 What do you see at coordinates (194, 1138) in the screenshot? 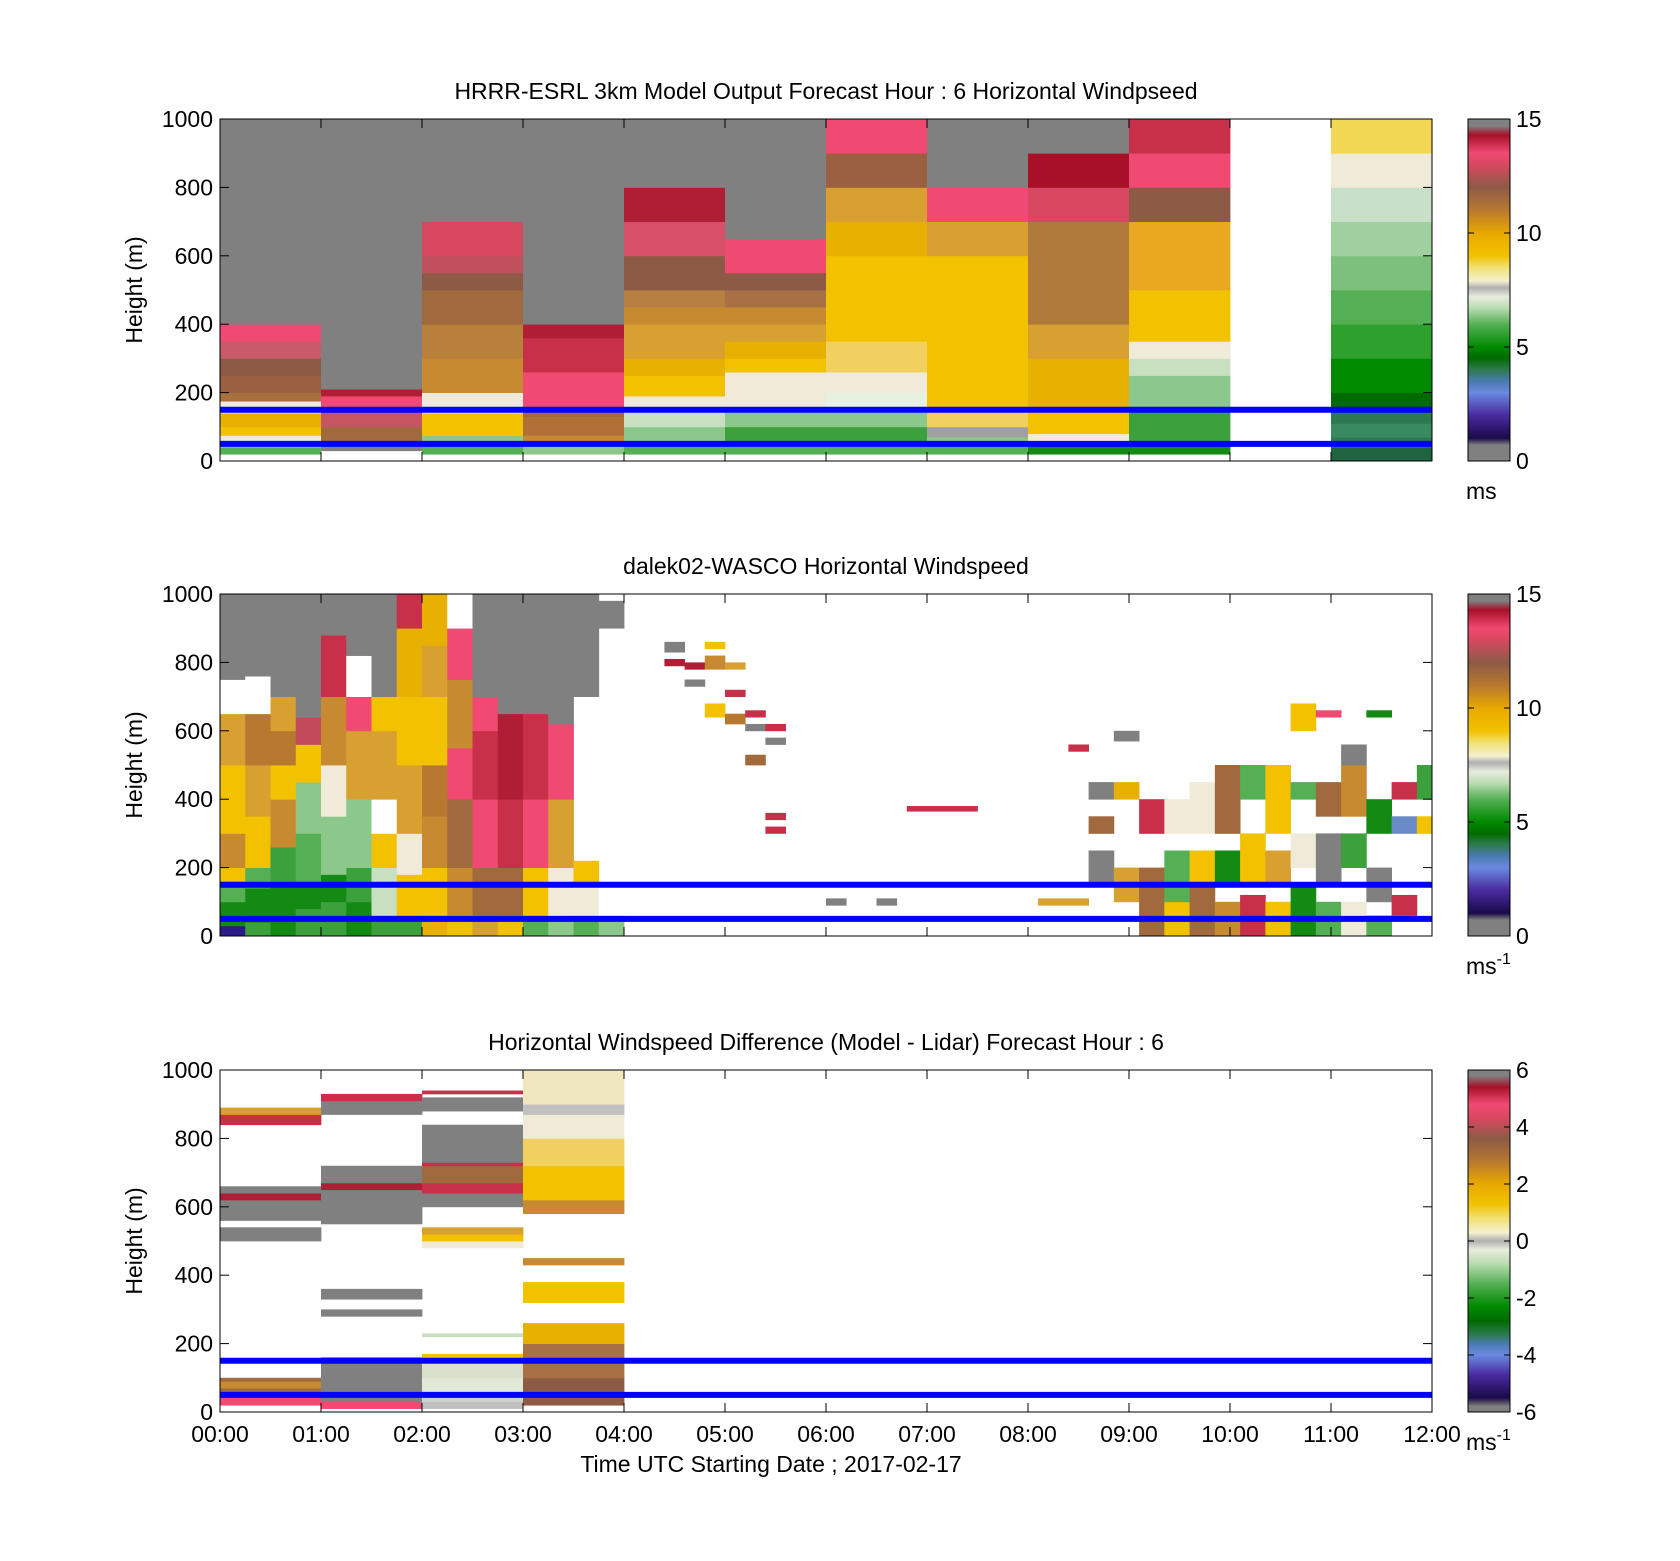
I see `y-tick-label: 800` at bounding box center [194, 1138].